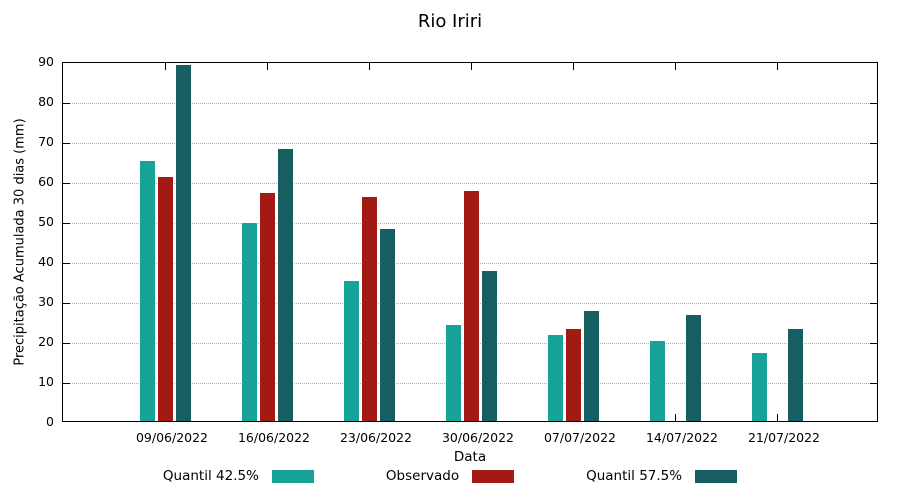  I want to click on legend-entry: Quantil 57.5%, so click(662, 476).